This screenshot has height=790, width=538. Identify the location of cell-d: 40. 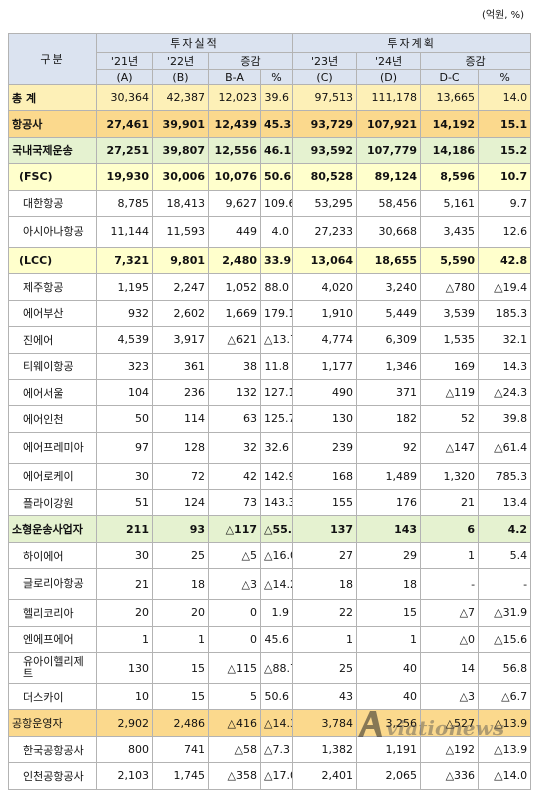
(389, 668).